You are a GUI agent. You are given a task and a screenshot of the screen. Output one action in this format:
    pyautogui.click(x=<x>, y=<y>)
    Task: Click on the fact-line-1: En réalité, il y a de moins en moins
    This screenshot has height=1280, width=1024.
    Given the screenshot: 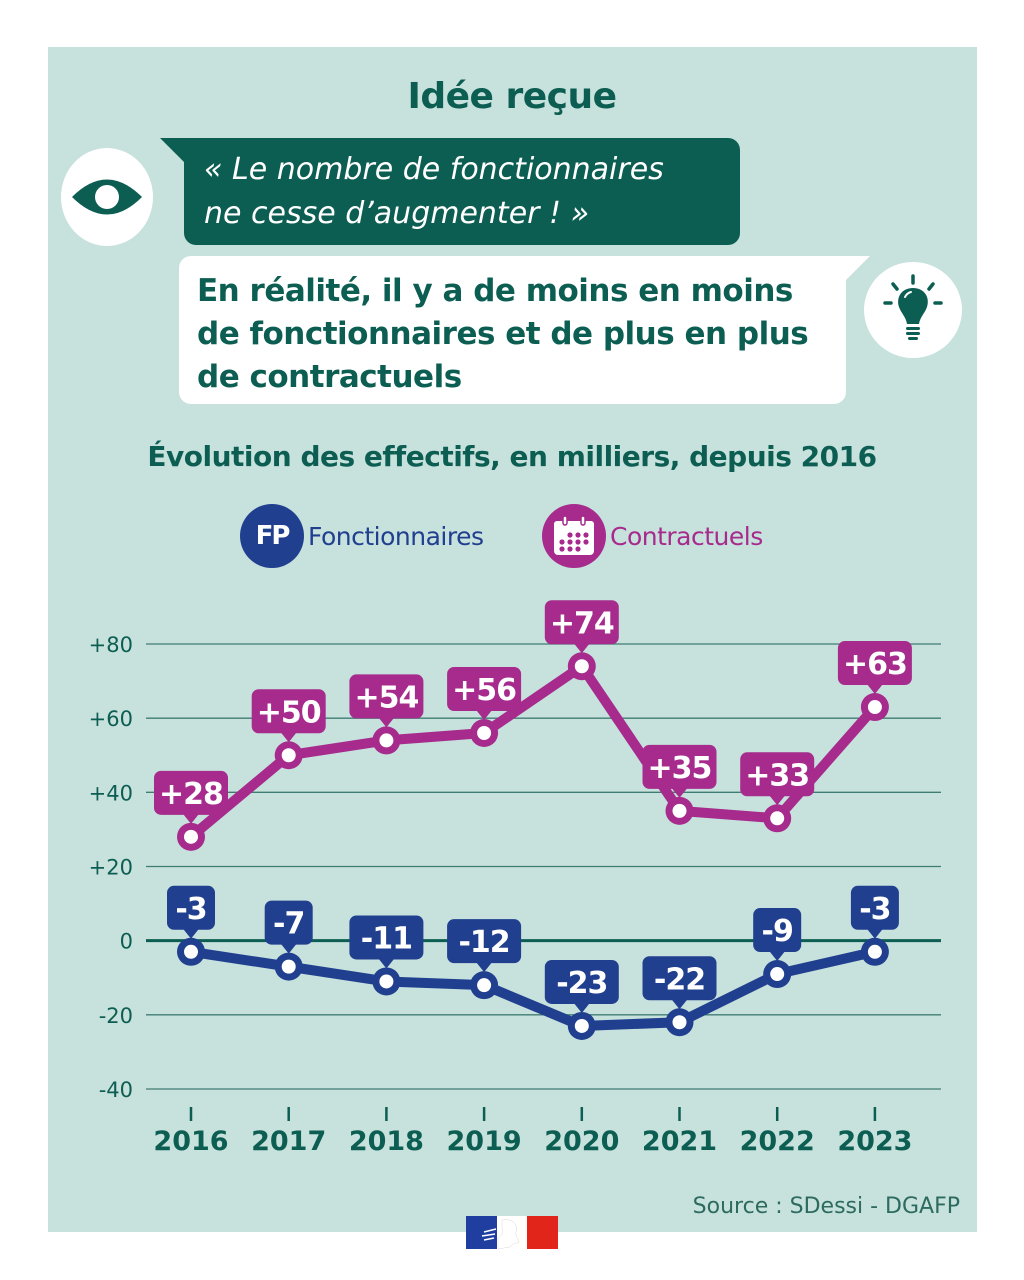 What is the action you would take?
    pyautogui.click(x=495, y=291)
    